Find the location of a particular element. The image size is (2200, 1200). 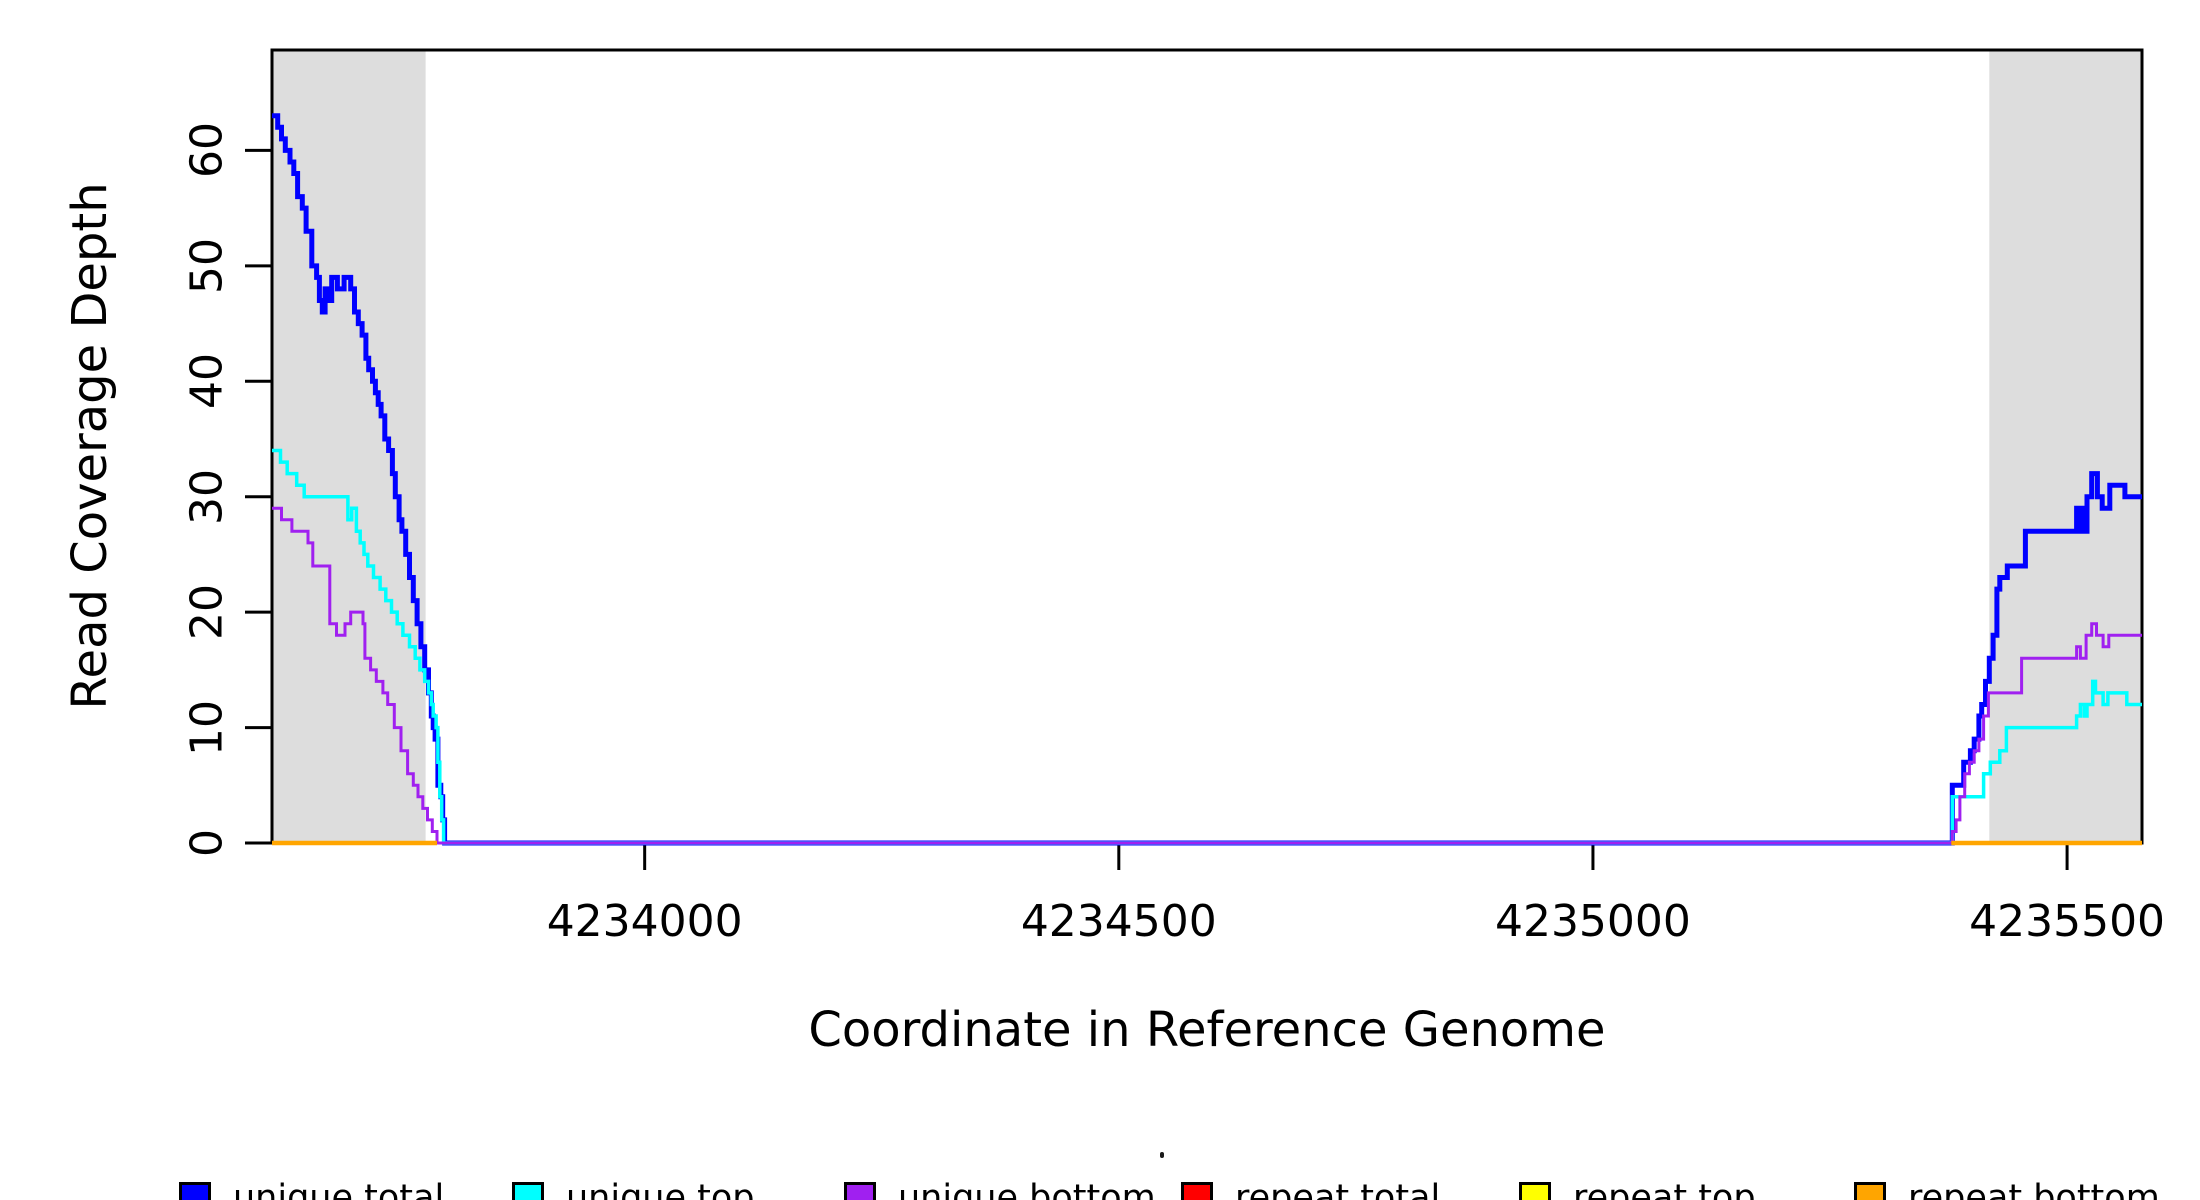

x-axis-title: Coordinate in Reference Genome is located at coordinates (1207, 1030).